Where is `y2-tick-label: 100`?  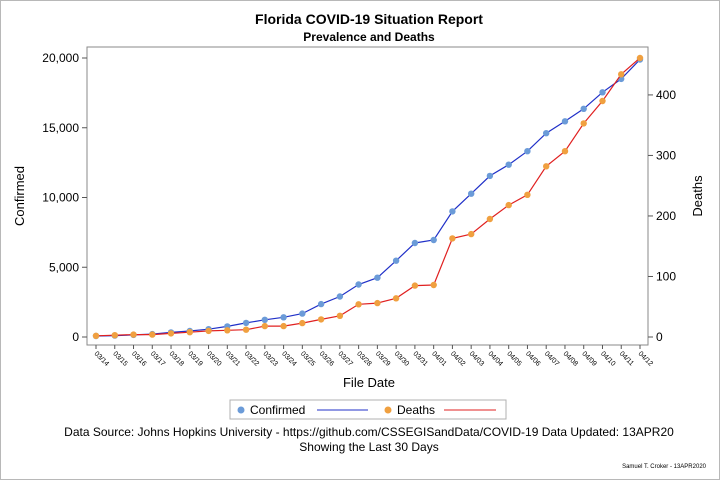 y2-tick-label: 100 is located at coordinates (666, 276).